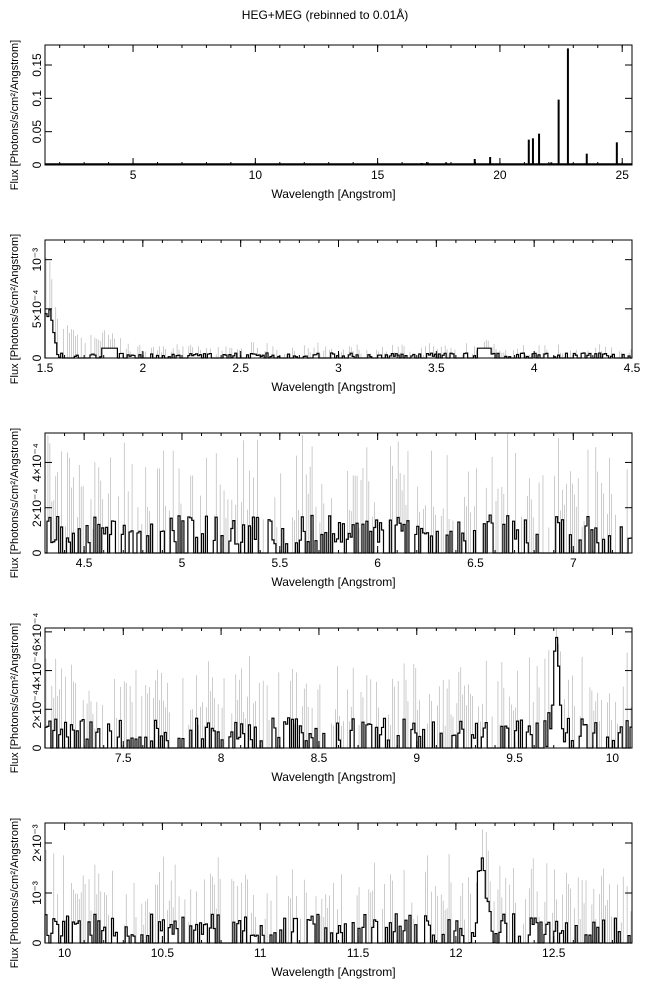  Describe the element at coordinates (279, 563) in the screenshot. I see `x-tick-label: 5.5` at that location.